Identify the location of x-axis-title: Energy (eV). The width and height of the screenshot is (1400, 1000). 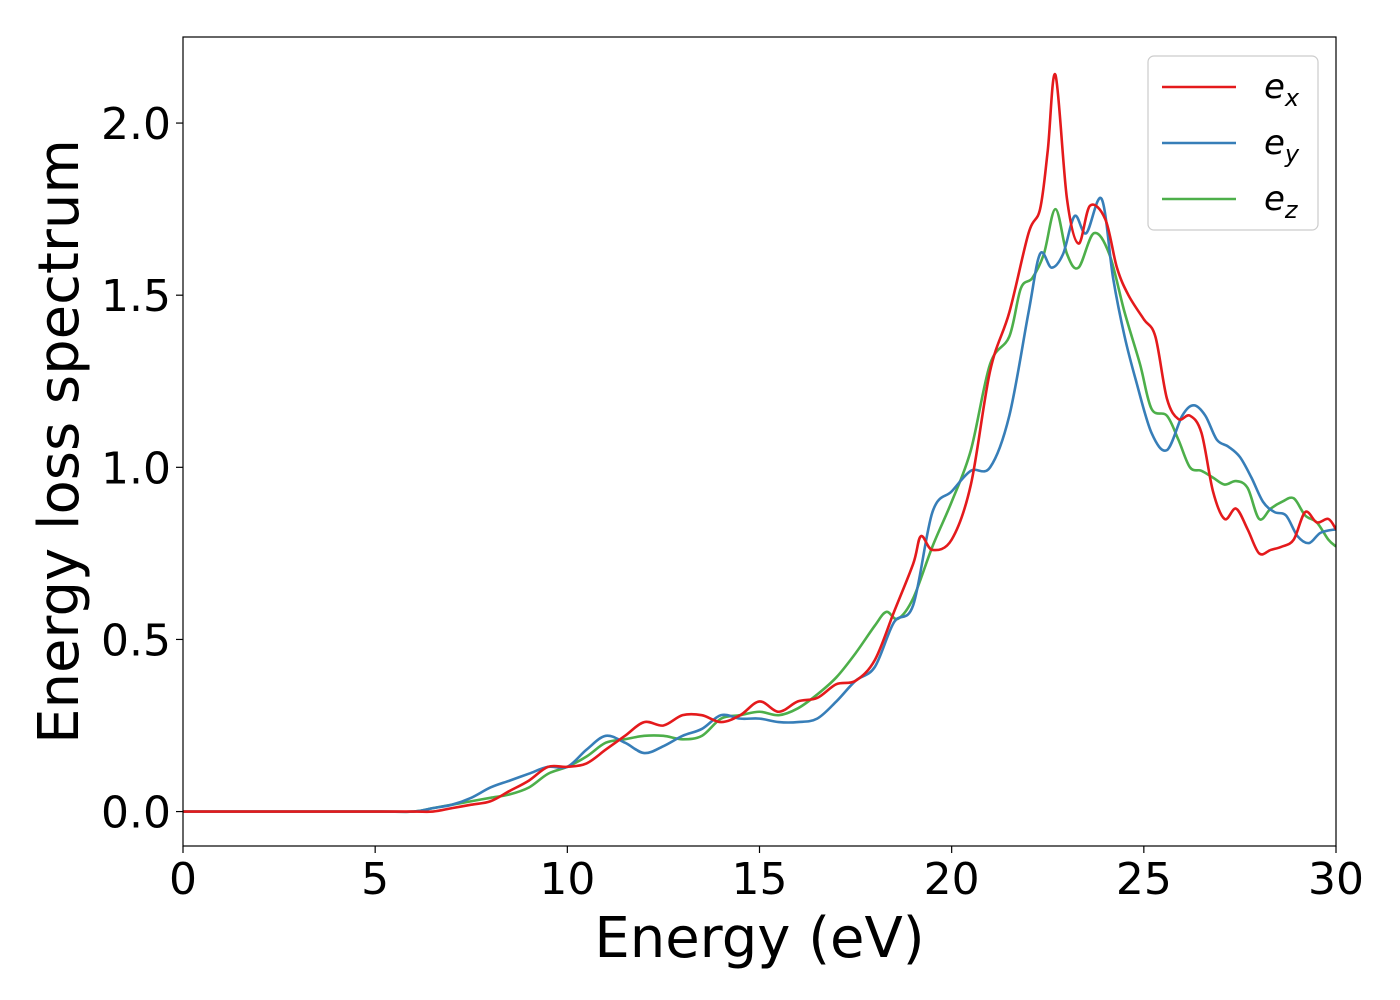
(759, 938).